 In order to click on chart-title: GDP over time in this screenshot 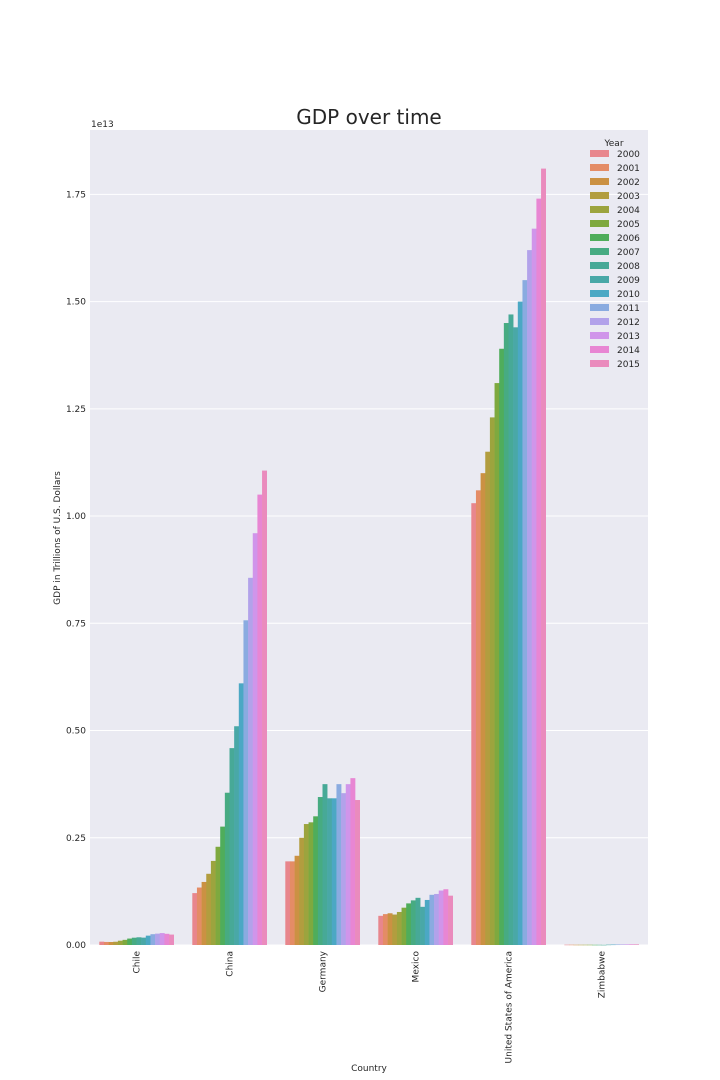, I will do `click(368, 117)`.